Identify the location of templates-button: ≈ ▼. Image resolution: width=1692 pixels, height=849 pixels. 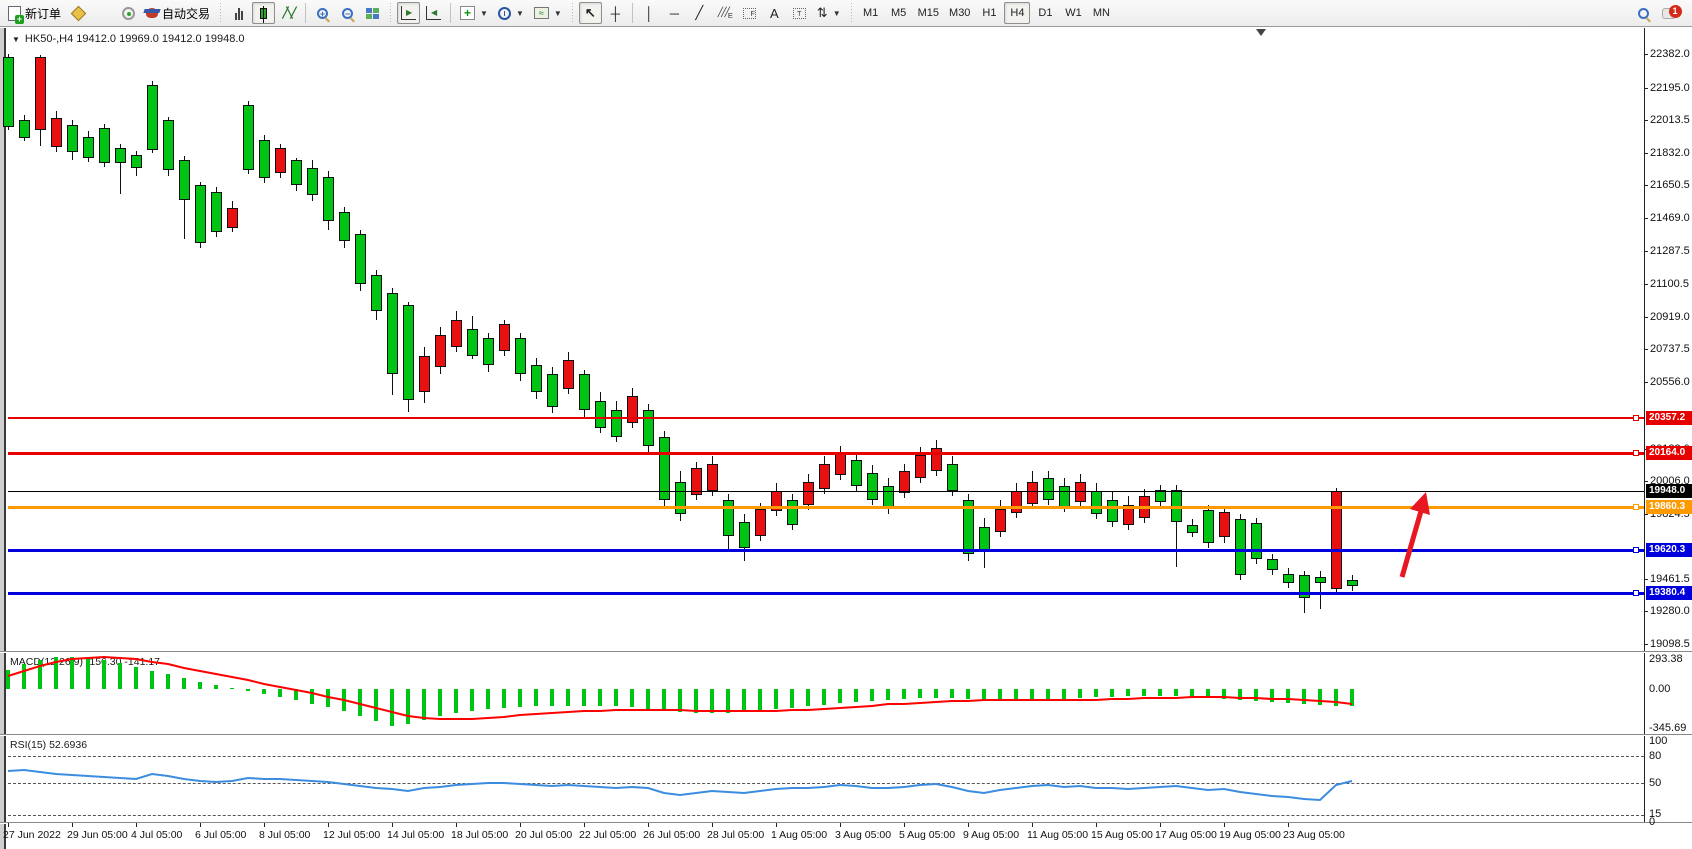
(548, 13).